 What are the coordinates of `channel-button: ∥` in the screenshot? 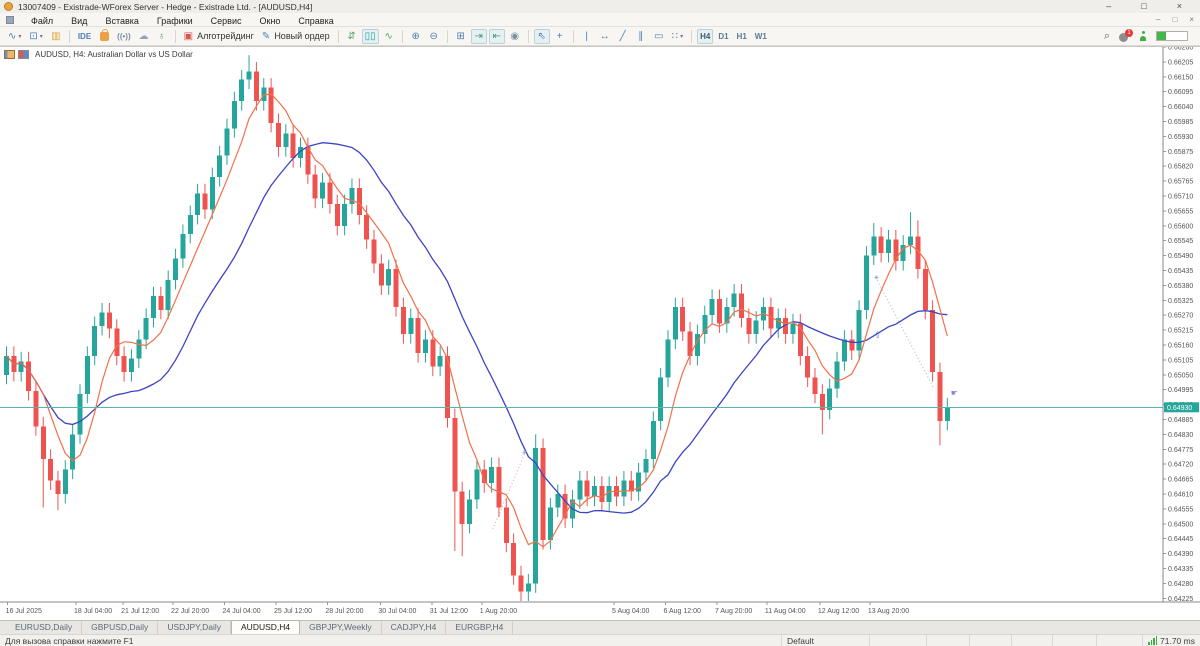 It's located at (641, 36).